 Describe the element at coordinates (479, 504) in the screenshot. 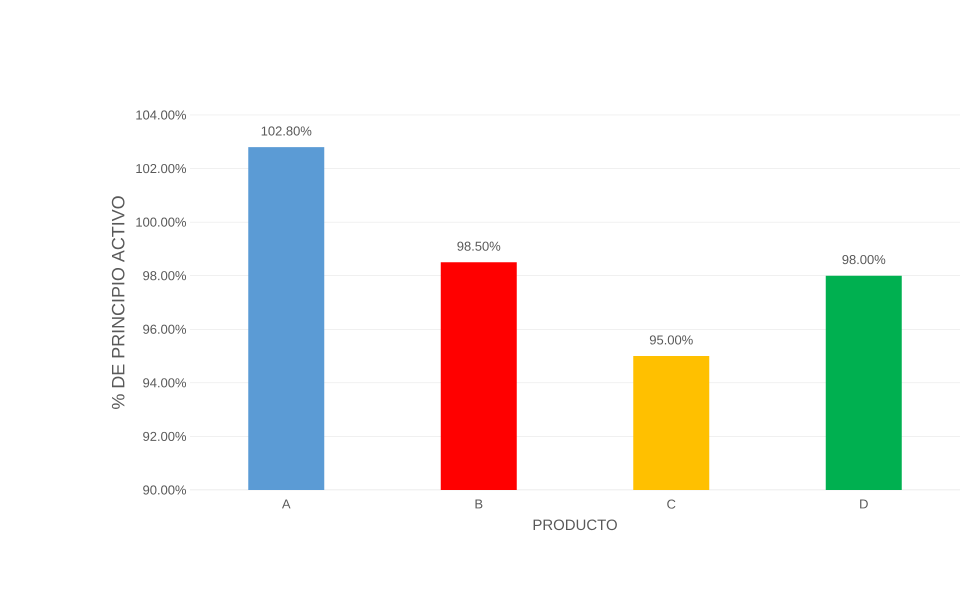

I see `x-tick-label: B` at that location.